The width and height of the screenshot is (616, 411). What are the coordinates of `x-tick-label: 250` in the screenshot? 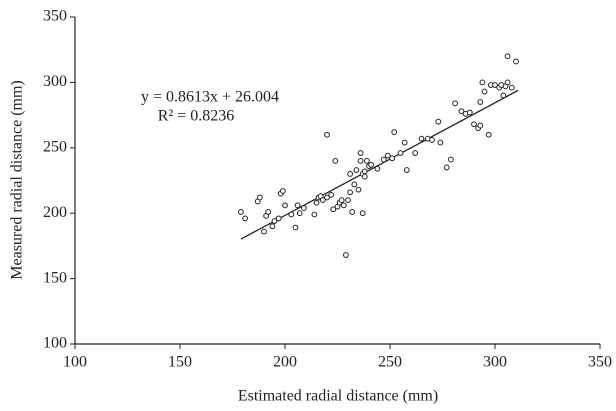 It's located at (390, 362).